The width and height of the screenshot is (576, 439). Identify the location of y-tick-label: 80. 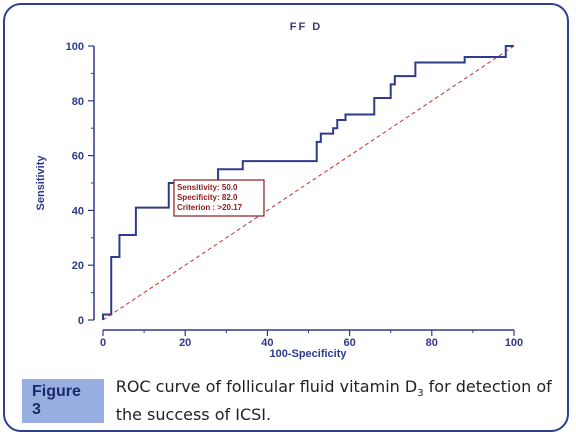
(78, 102).